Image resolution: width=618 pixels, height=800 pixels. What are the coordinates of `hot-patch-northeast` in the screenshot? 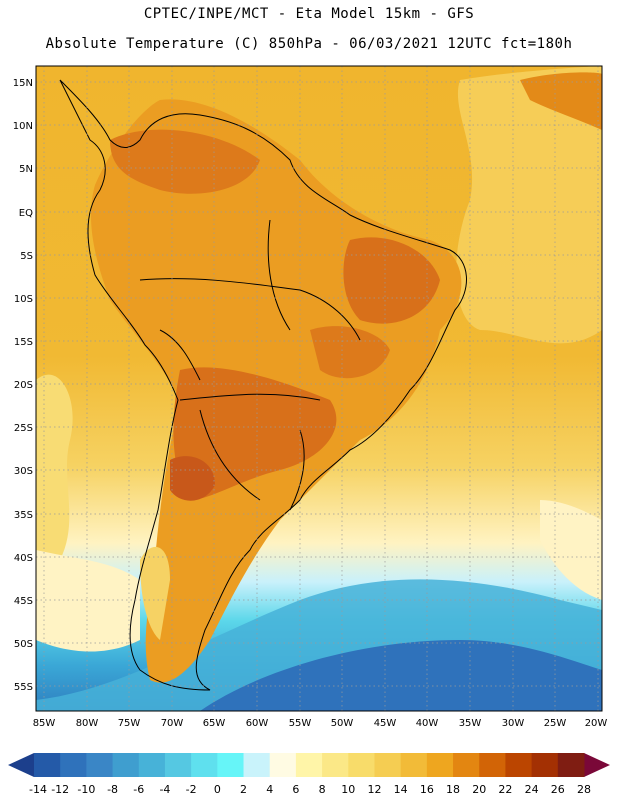 It's located at (391, 280).